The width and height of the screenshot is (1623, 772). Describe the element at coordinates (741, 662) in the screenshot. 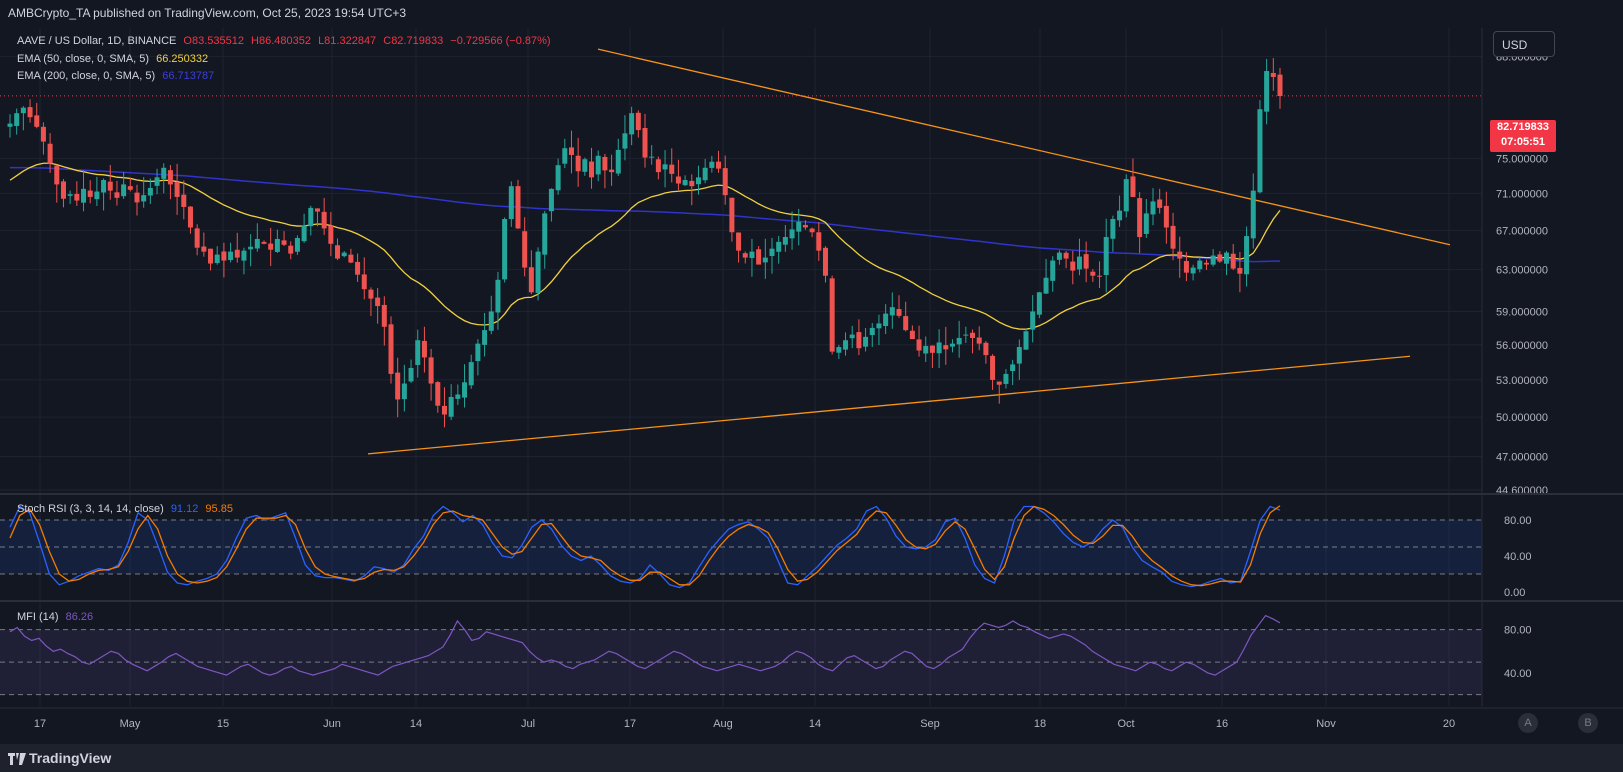

I see `mfi-band` at that location.